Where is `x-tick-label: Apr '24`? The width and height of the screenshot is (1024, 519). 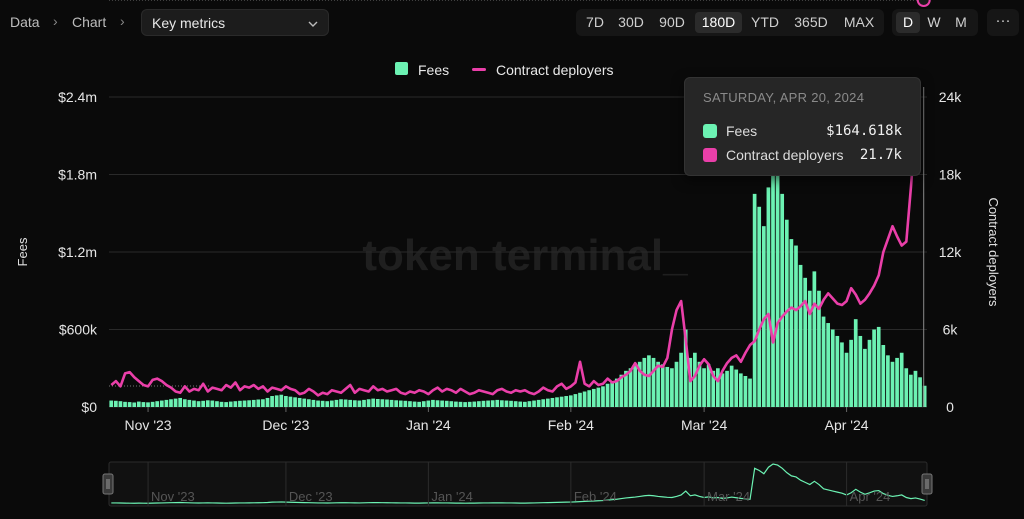
x-tick-label: Apr '24 is located at coordinates (847, 425).